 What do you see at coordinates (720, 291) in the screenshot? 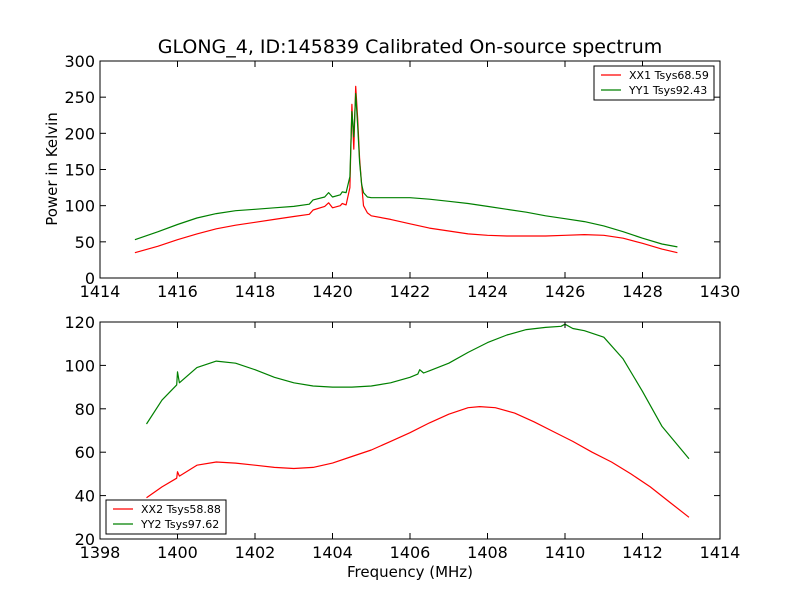
I see `x-tick-label: 1430` at bounding box center [720, 291].